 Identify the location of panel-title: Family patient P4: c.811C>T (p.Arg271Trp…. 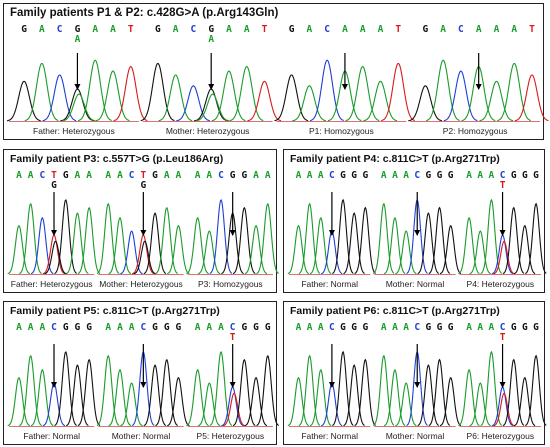
(395, 159).